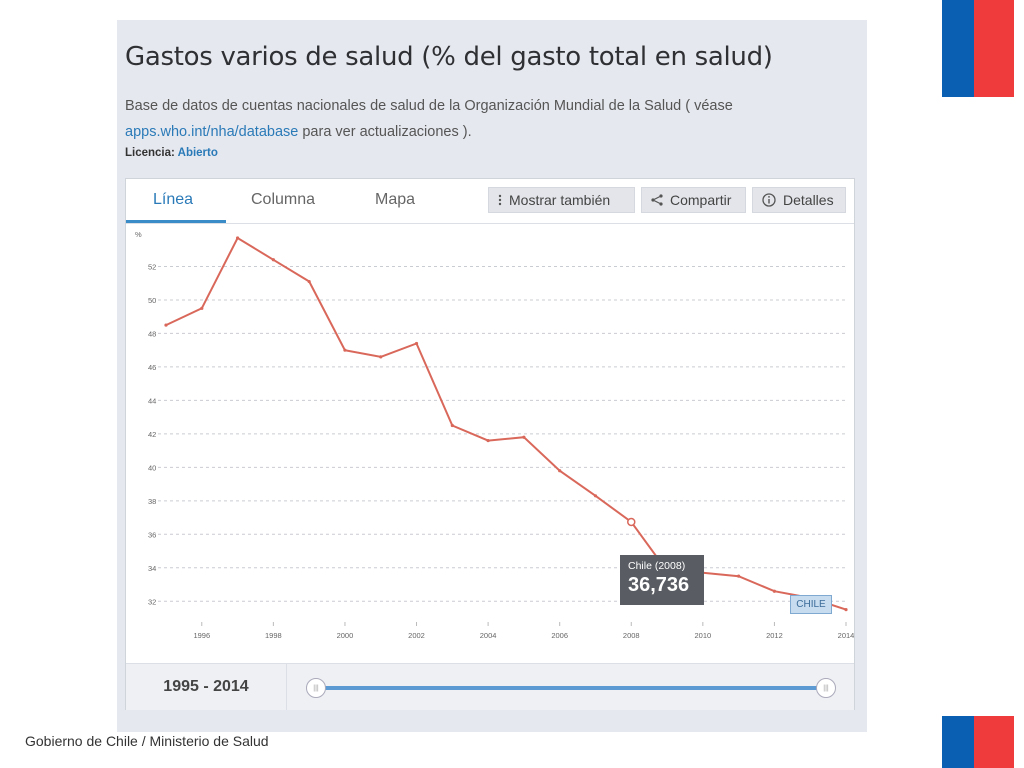  Describe the element at coordinates (173, 199) in the screenshot. I see `tab-line: Línea` at that location.